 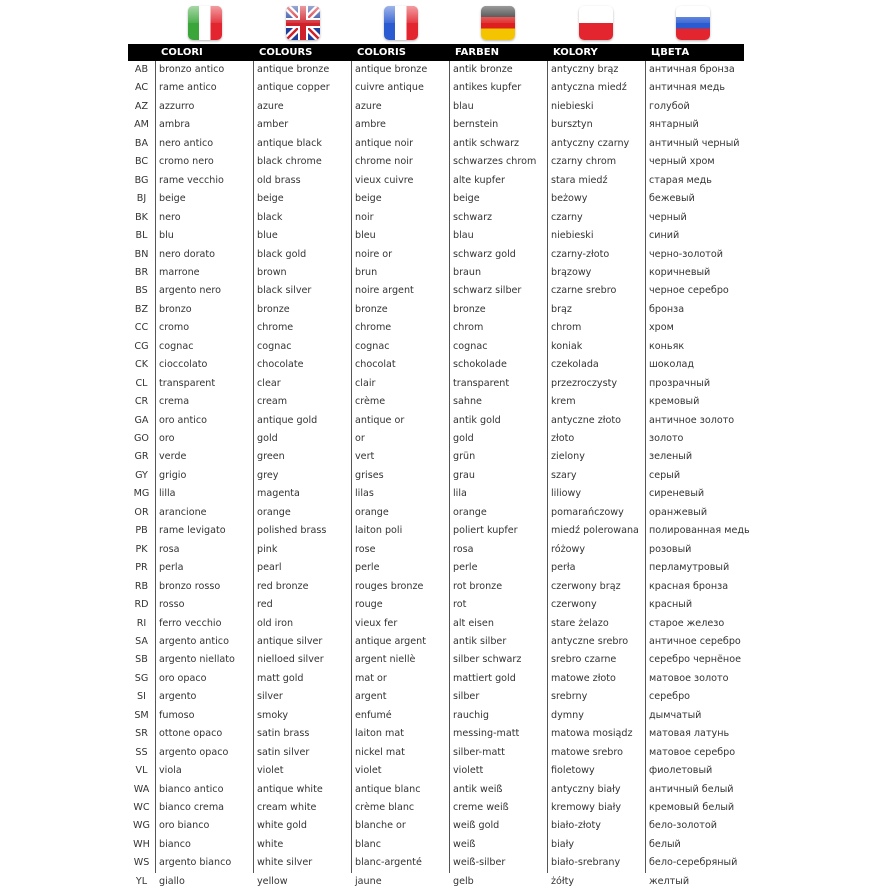 I want to click on color-name: braun, so click(x=467, y=272).